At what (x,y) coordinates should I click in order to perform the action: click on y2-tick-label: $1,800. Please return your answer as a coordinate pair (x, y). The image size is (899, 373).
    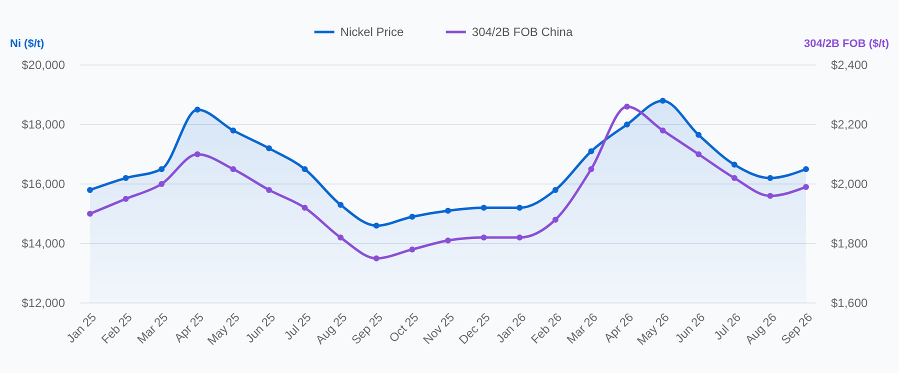
    Looking at the image, I should click on (849, 243).